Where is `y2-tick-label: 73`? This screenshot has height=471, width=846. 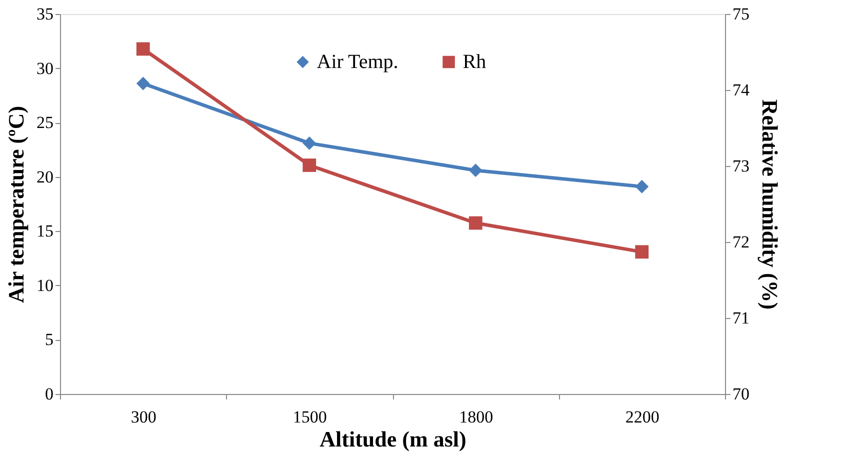
y2-tick-label: 73 is located at coordinates (741, 166).